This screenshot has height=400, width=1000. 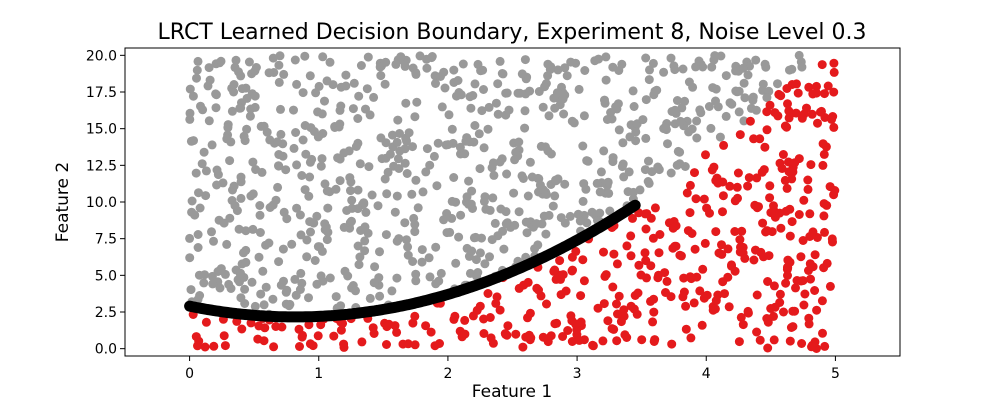 What do you see at coordinates (63, 202) in the screenshot?
I see `y-axis-label: Feature 2` at bounding box center [63, 202].